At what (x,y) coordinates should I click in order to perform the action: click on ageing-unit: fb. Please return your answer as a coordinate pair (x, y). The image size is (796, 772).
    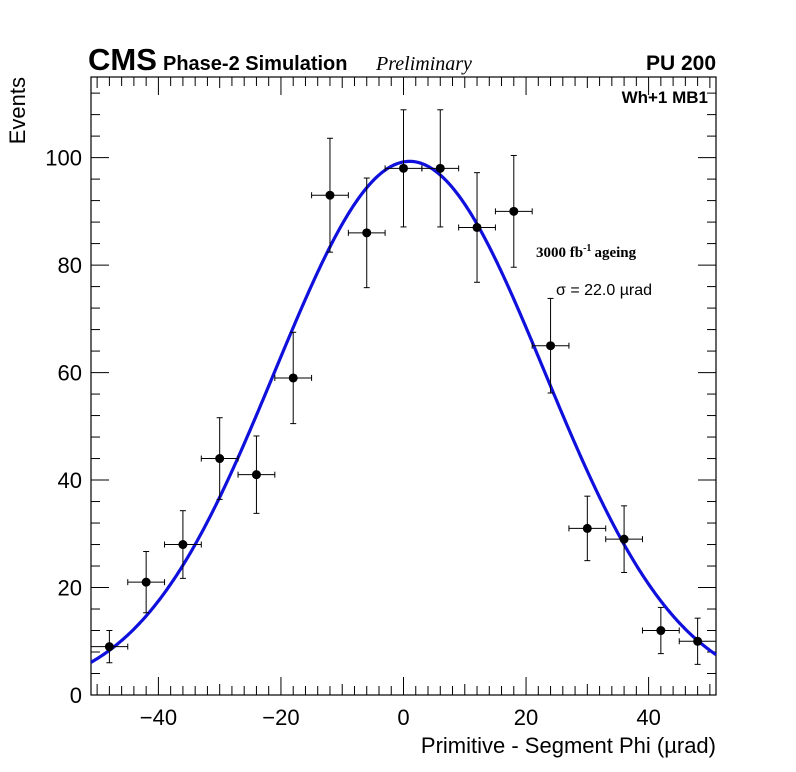
    Looking at the image, I should click on (576, 253).